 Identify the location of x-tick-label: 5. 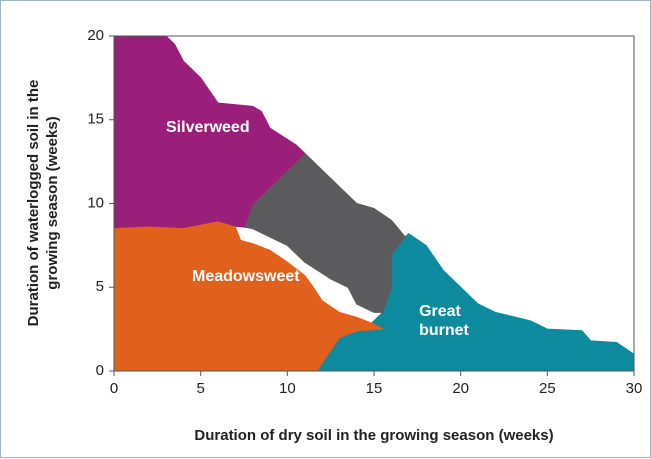
(200, 388).